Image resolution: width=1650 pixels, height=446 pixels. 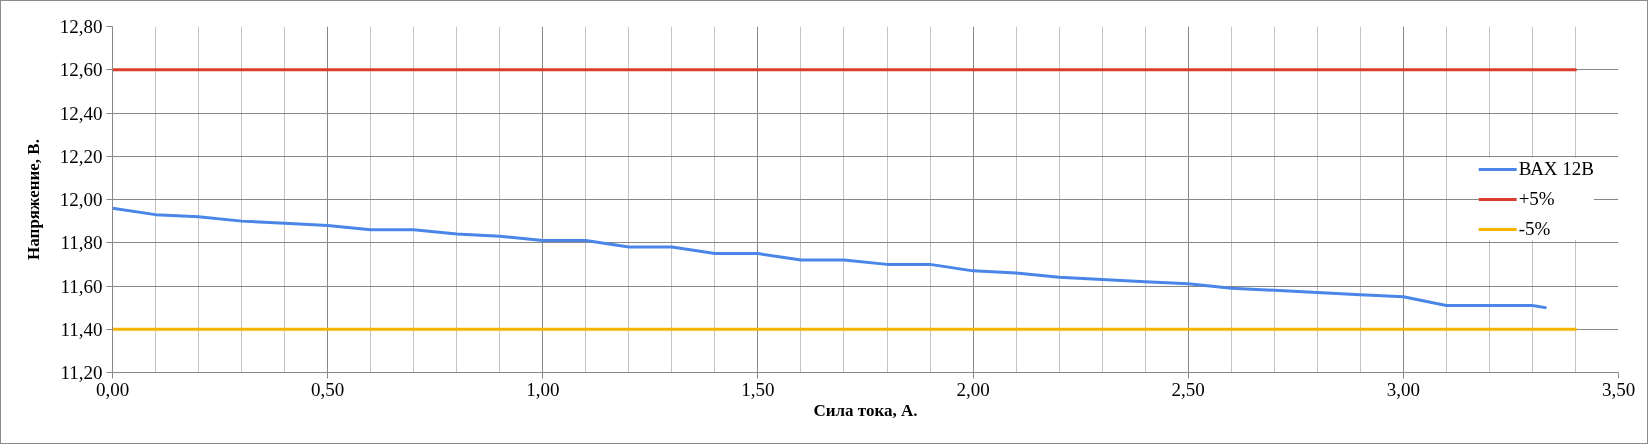 What do you see at coordinates (81, 329) in the screenshot?
I see `y-tick-label: 11,40` at bounding box center [81, 329].